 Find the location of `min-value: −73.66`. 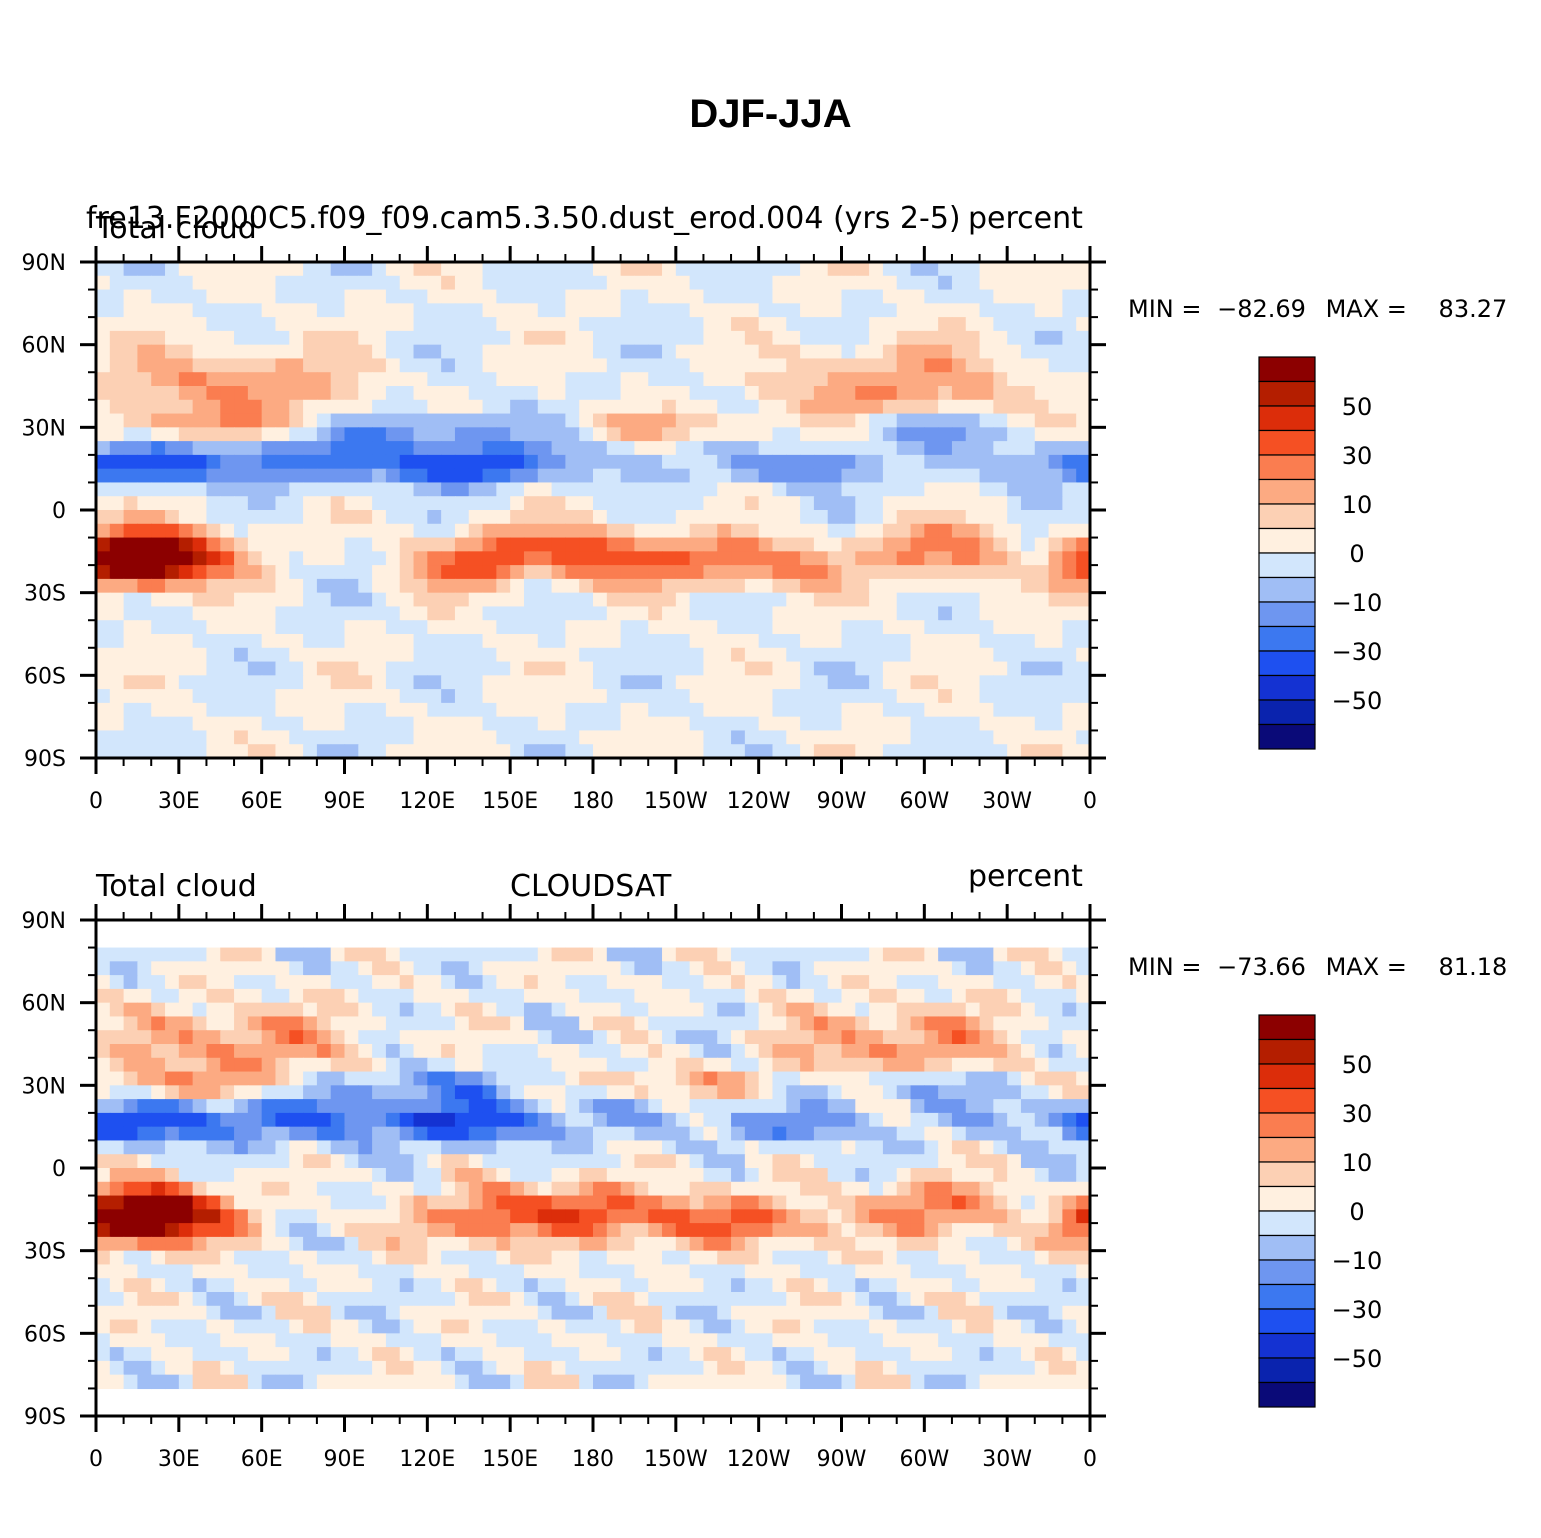

min-value: −73.66 is located at coordinates (1261, 967).